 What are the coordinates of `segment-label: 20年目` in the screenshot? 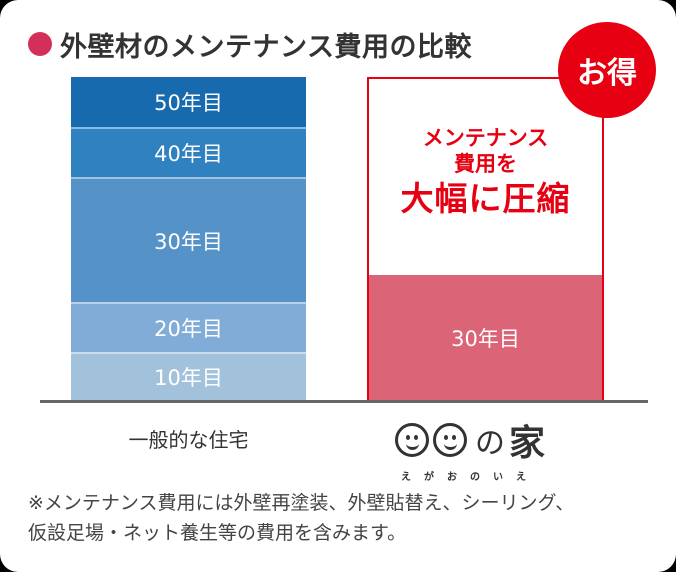 It's located at (188, 329).